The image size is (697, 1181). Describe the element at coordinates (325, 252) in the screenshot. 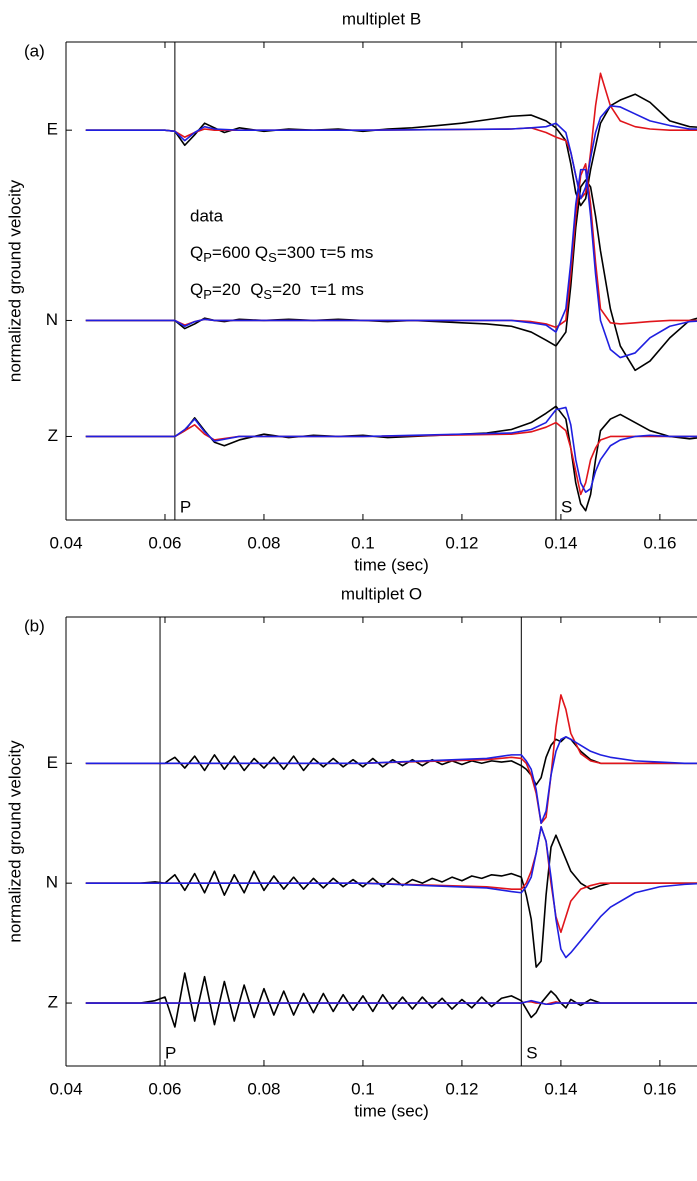

I see `legend-text: =300 τ=5 ms` at that location.